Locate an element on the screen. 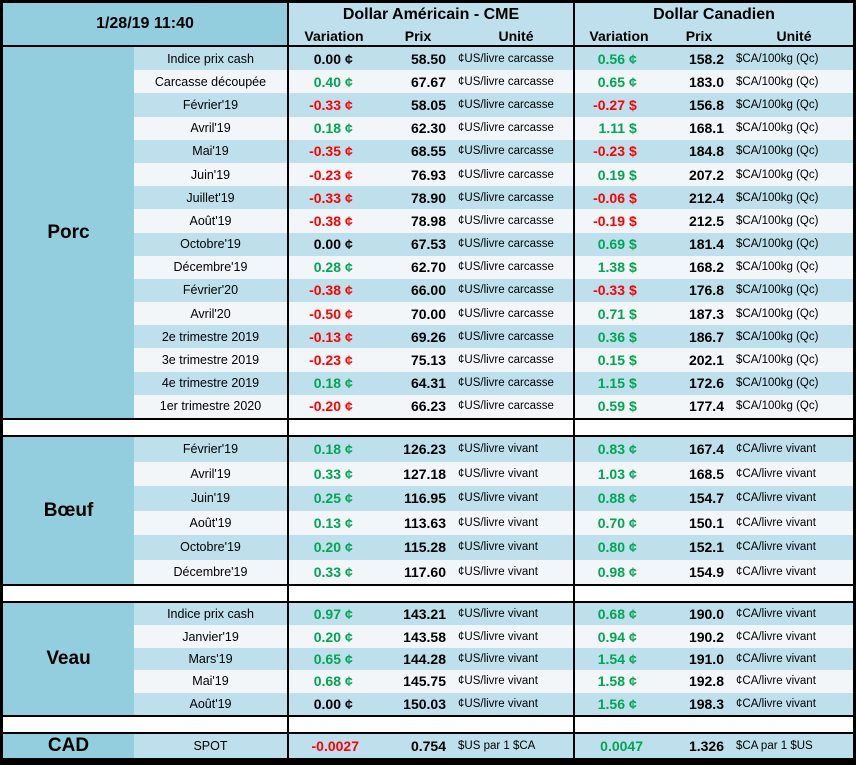 The width and height of the screenshot is (856, 765). ca-variation-cell: 1.38 $ is located at coordinates (617, 267).